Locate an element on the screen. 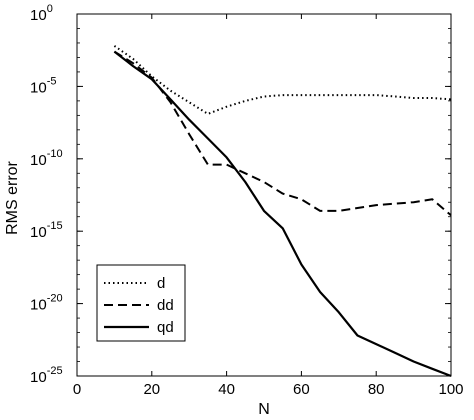  legend-box is located at coordinates (141, 303).